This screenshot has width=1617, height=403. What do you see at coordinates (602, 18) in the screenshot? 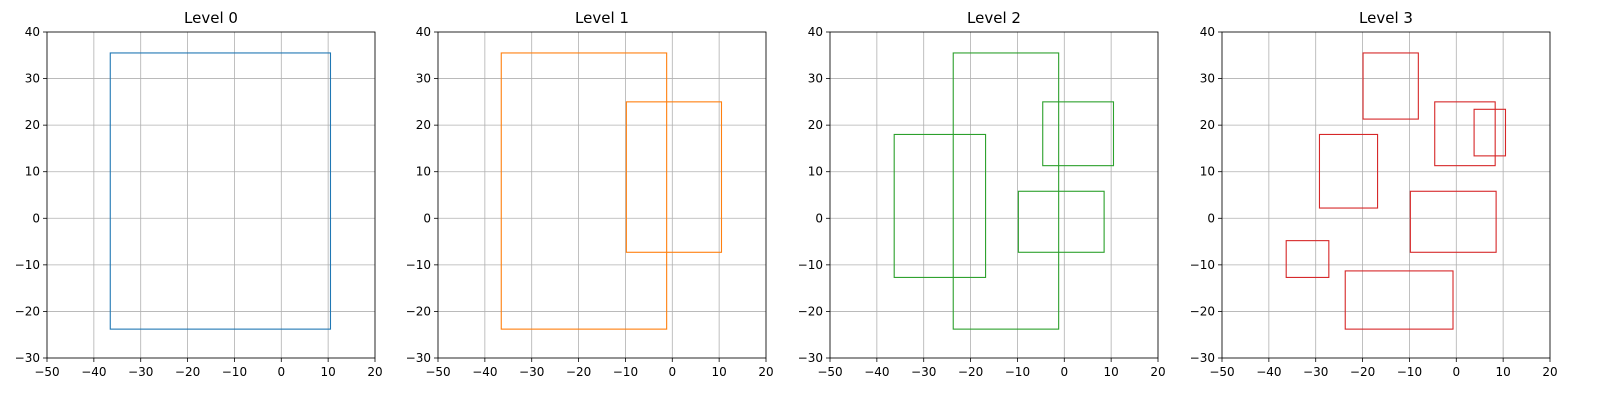
I see `panel-title: Level 1` at bounding box center [602, 18].